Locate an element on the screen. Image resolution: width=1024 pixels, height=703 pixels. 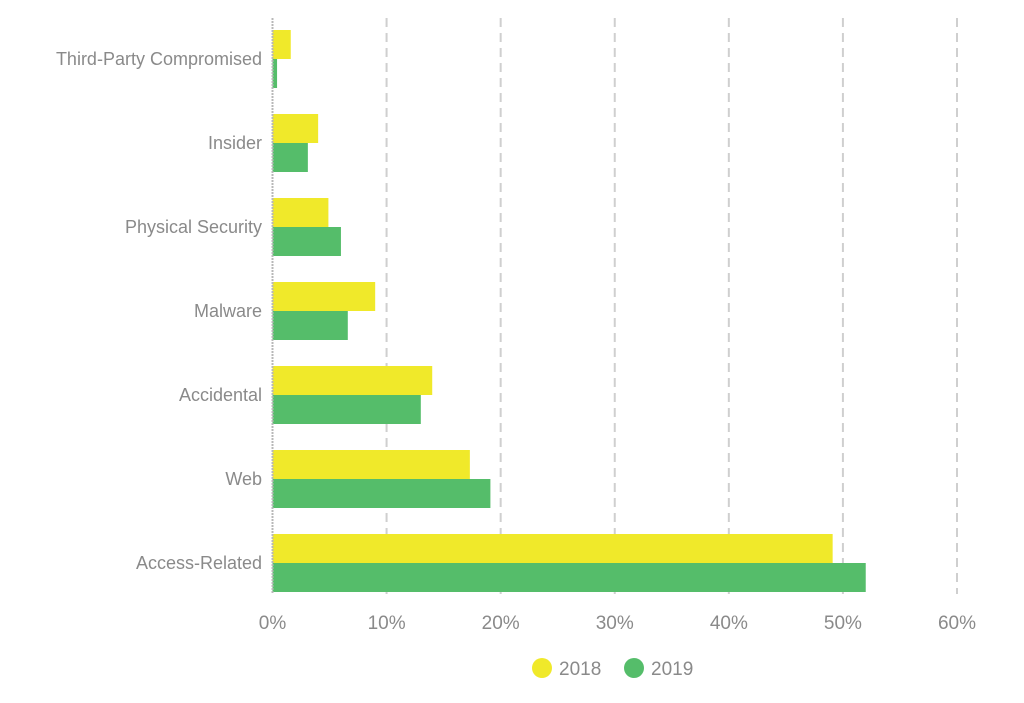
category-label: Access-Related is located at coordinates (199, 563).